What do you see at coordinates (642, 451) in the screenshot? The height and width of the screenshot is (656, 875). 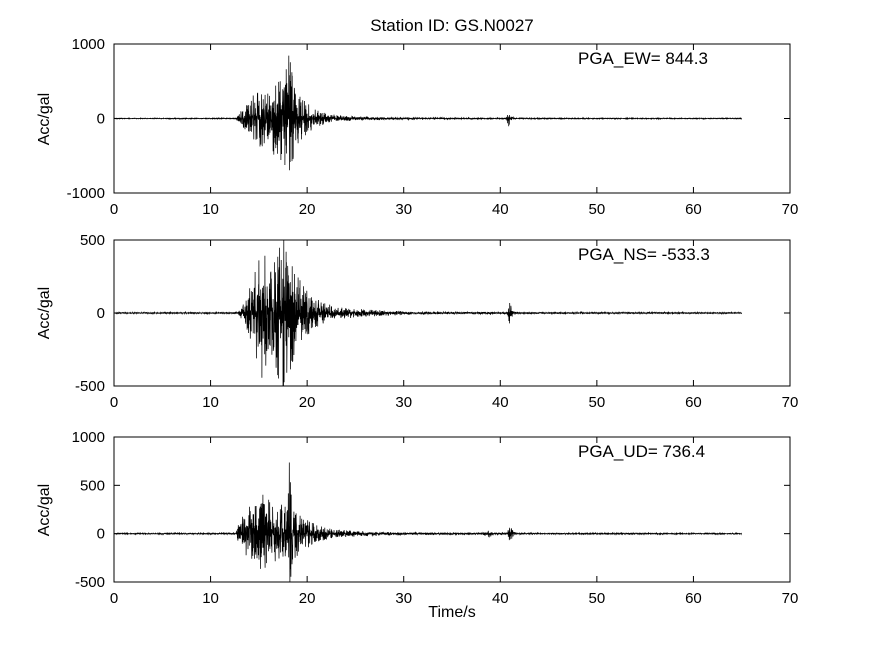 I see `pga-annotation-ud: PGA_UD= 736.4` at bounding box center [642, 451].